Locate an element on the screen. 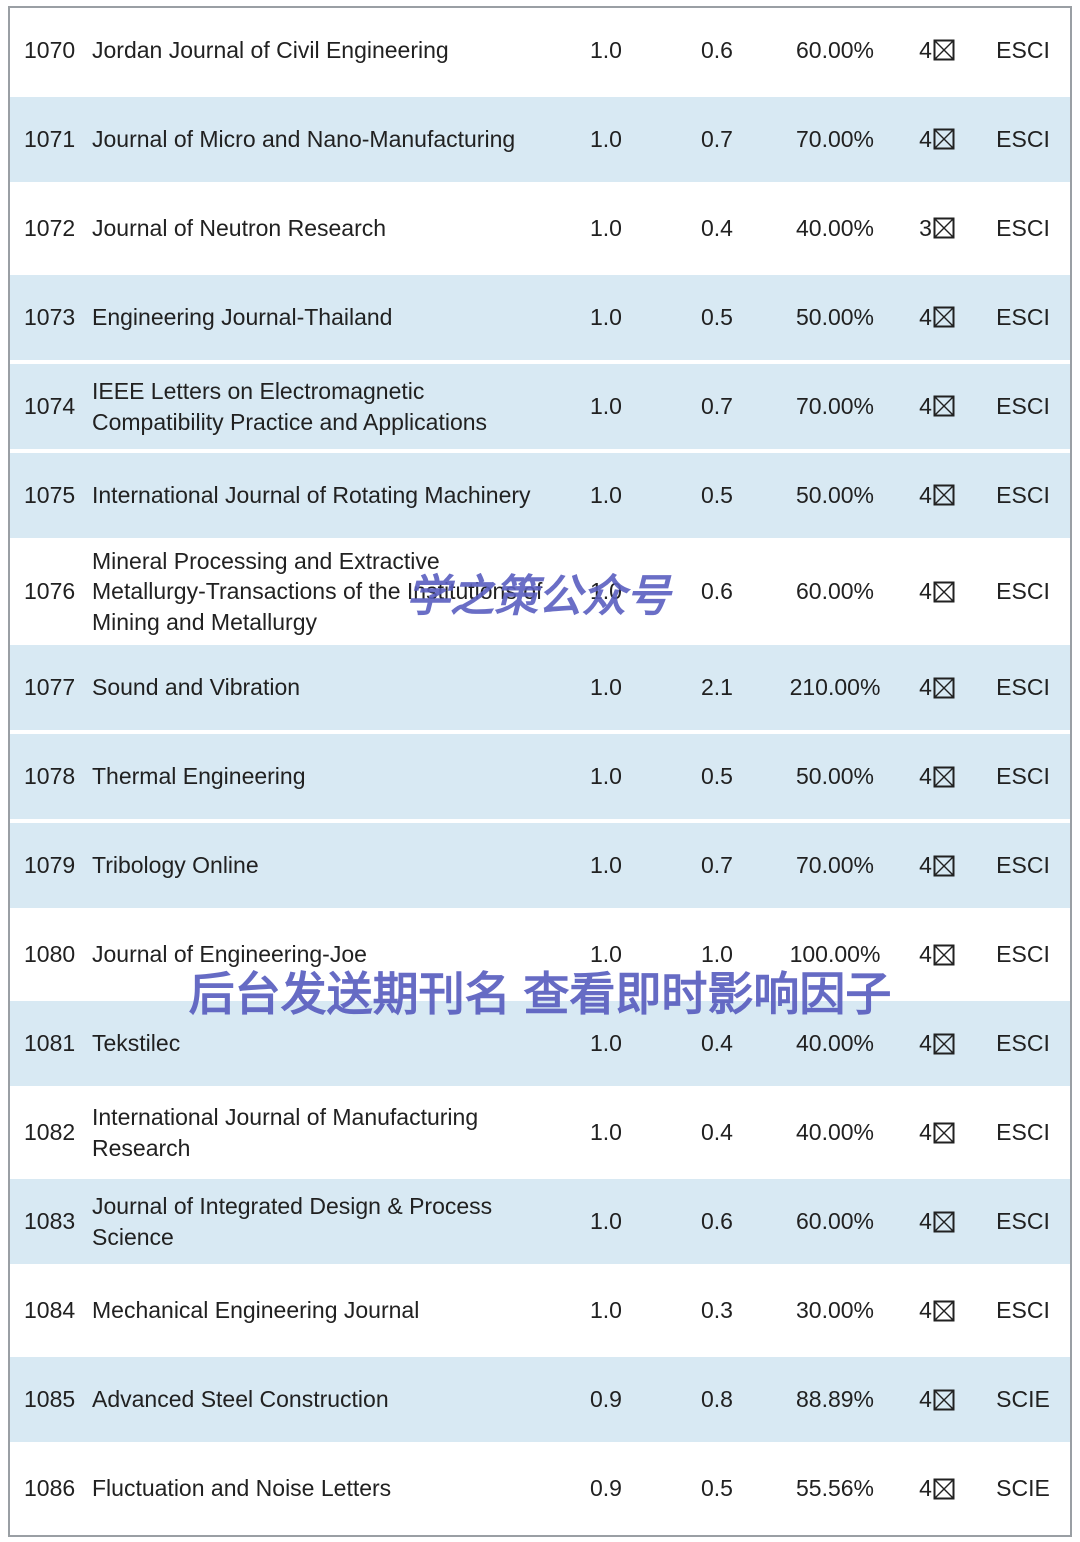  percent-cell: 100.00% is located at coordinates (835, 954).